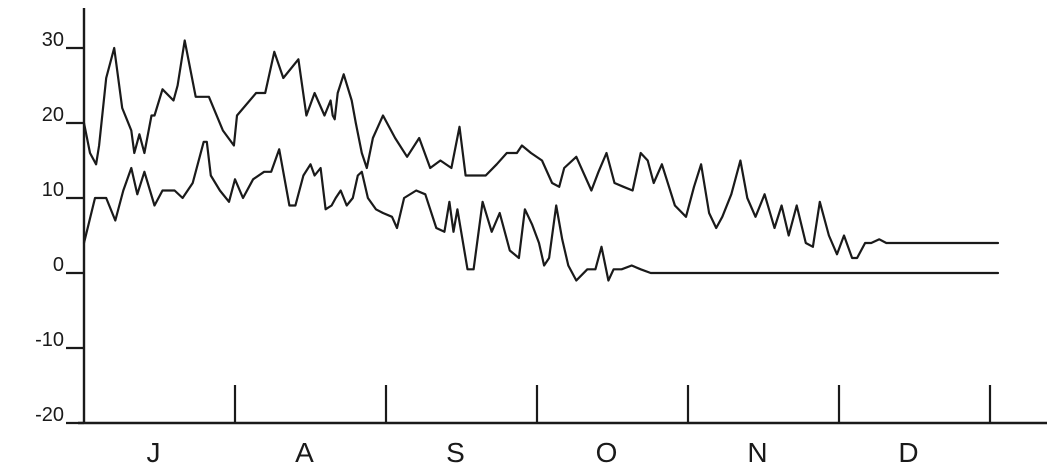 This screenshot has width=1047, height=472. What do you see at coordinates (59, 227) in the screenshot?
I see `y-axis-ticks: 30 20 10 0 -10 -20` at bounding box center [59, 227].